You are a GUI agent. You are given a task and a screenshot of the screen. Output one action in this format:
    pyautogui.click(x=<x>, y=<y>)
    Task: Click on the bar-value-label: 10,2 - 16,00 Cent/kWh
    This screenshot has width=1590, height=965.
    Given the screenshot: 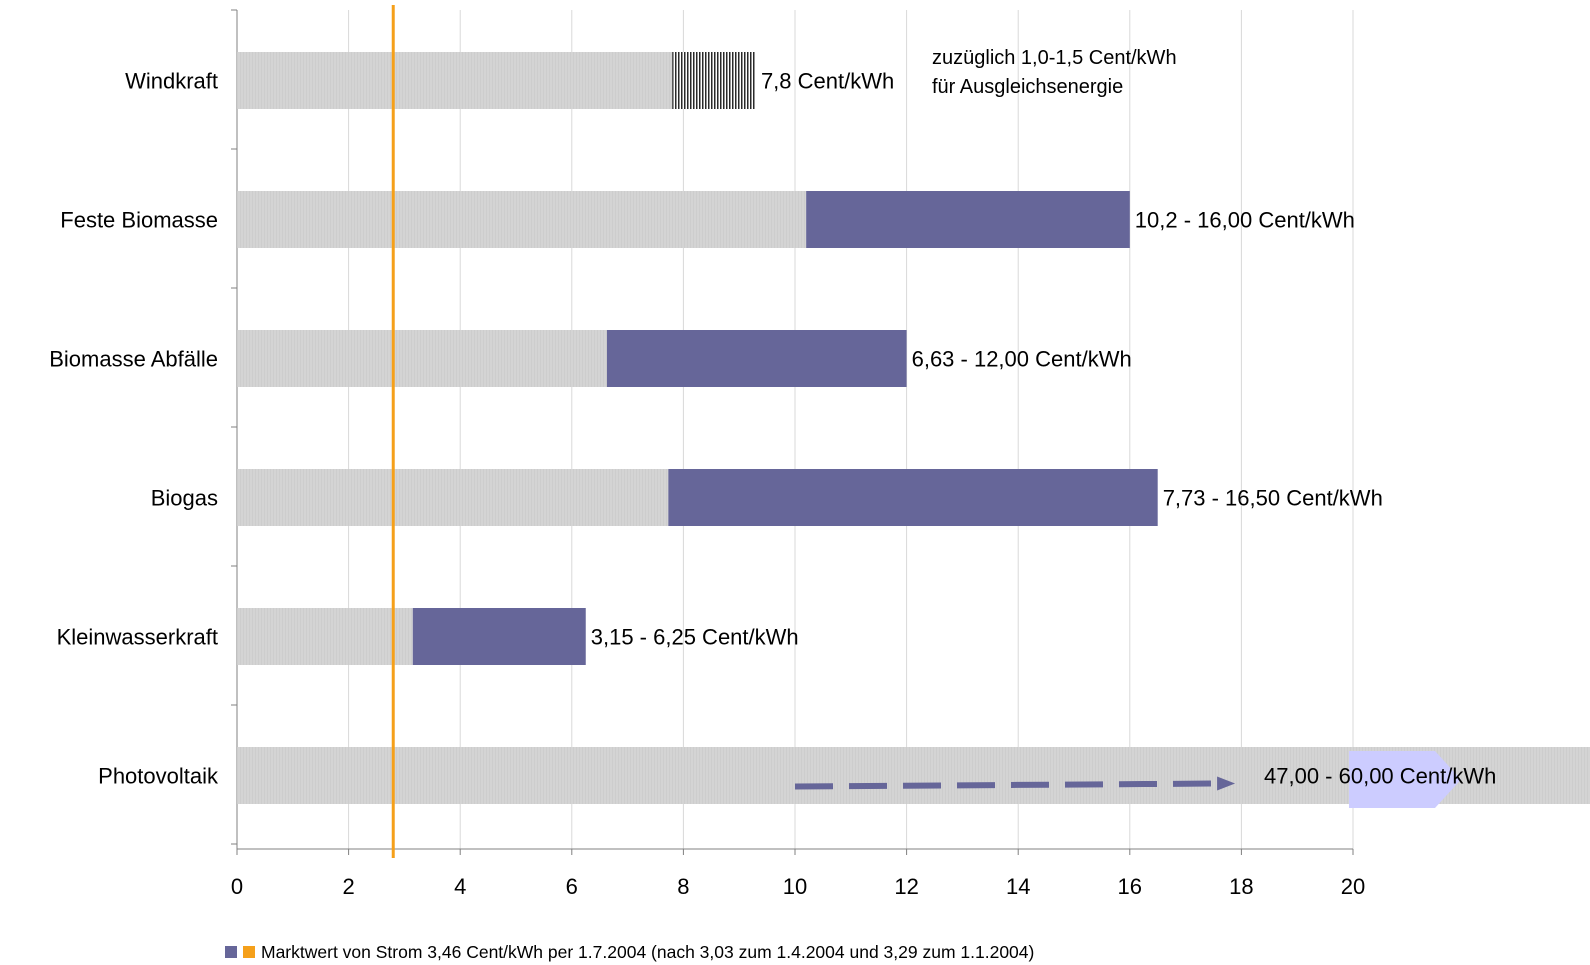 What is the action you would take?
    pyautogui.click(x=1245, y=220)
    